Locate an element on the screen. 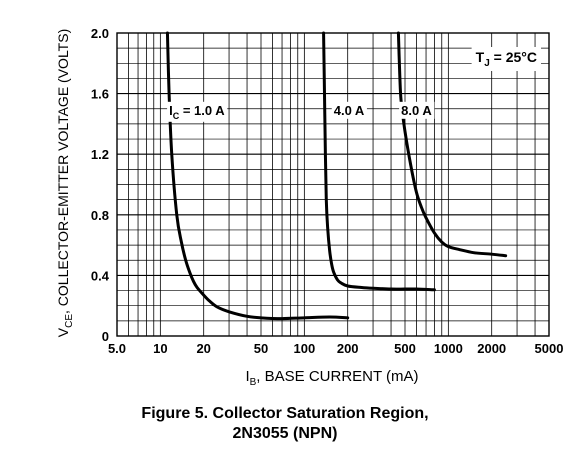 This screenshot has height=459, width=570. figure-caption-line2: 2N3055 (NPN) is located at coordinates (285, 433).